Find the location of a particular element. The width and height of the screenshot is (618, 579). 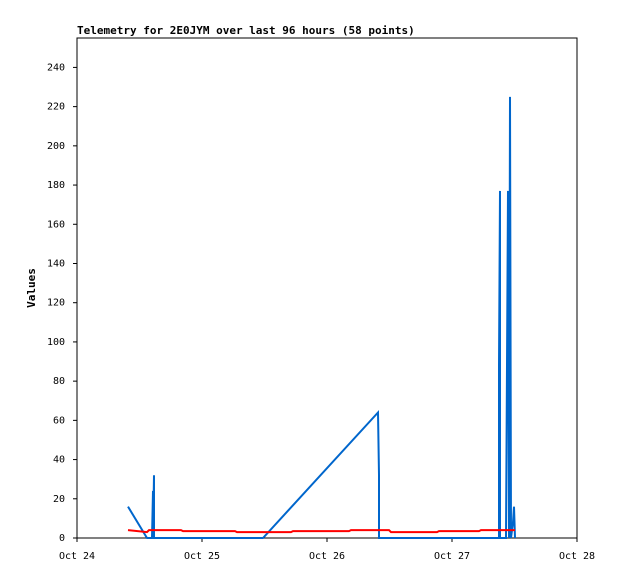

y-tick-label: 140 is located at coordinates (56, 263).